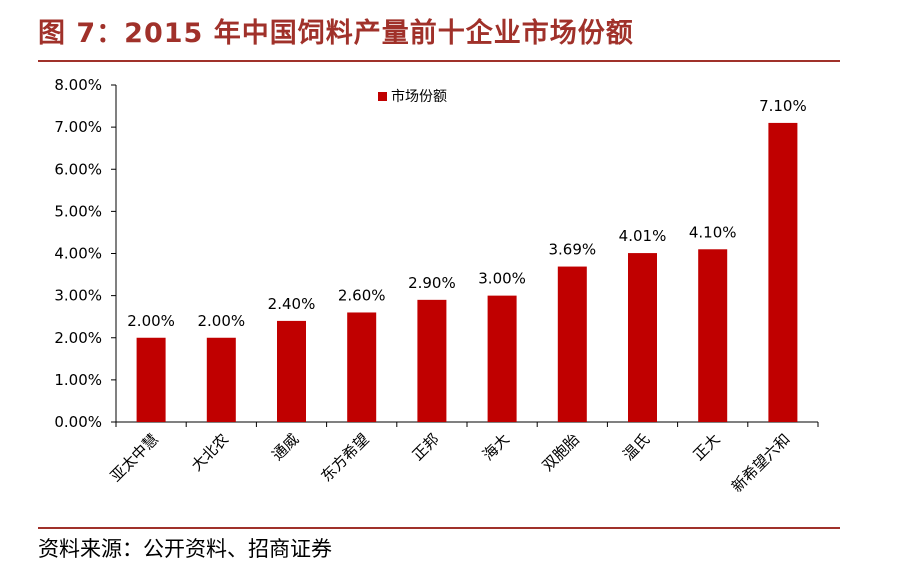 Image resolution: width=900 pixels, height=572 pixels. What do you see at coordinates (496, 447) in the screenshot?
I see `x-tick-label: 海大` at bounding box center [496, 447].